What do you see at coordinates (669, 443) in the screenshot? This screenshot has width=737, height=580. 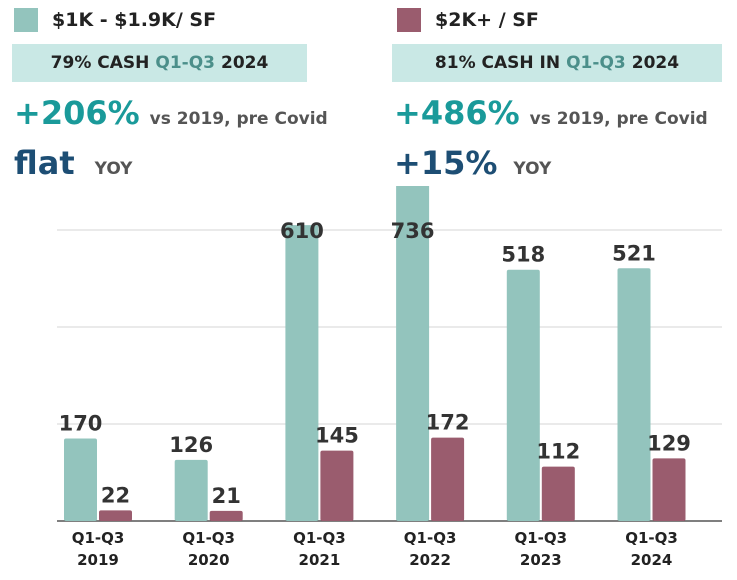 I see `value-label: 129` at bounding box center [669, 443].